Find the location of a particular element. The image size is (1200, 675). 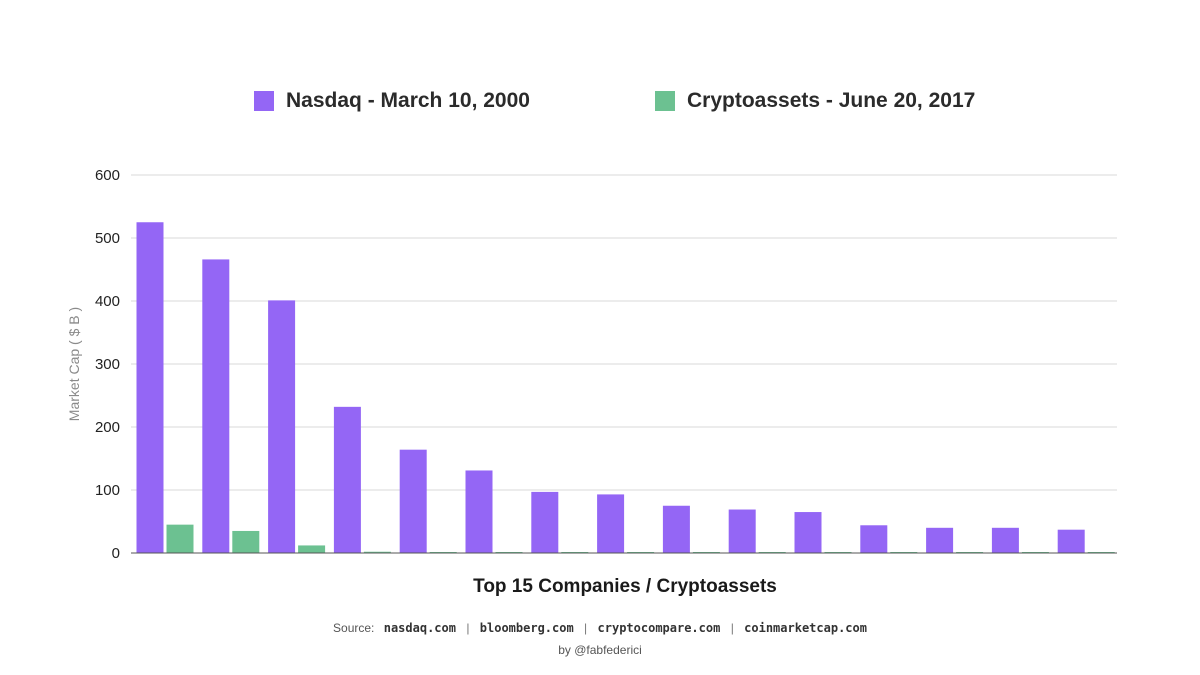

legend-item-nasdaq: Nasdaq - March 10, 2000 is located at coordinates (392, 101).